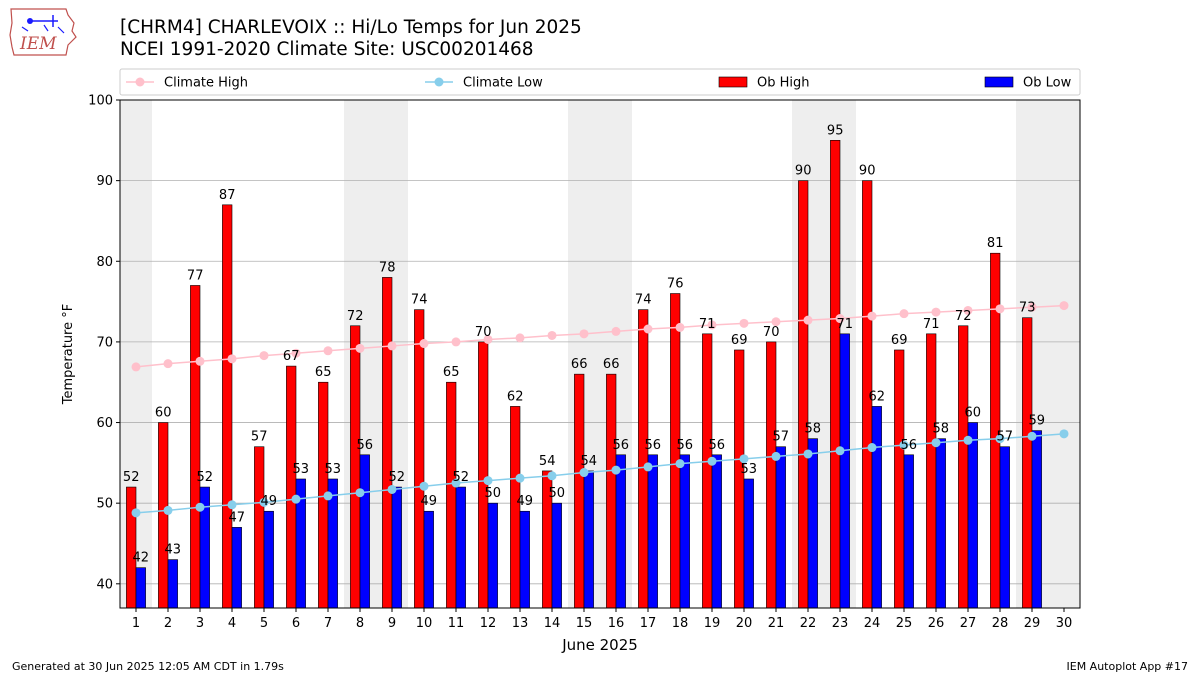 This screenshot has width=1200, height=675. I want to click on ob-high-label-25: 69, so click(899, 340).